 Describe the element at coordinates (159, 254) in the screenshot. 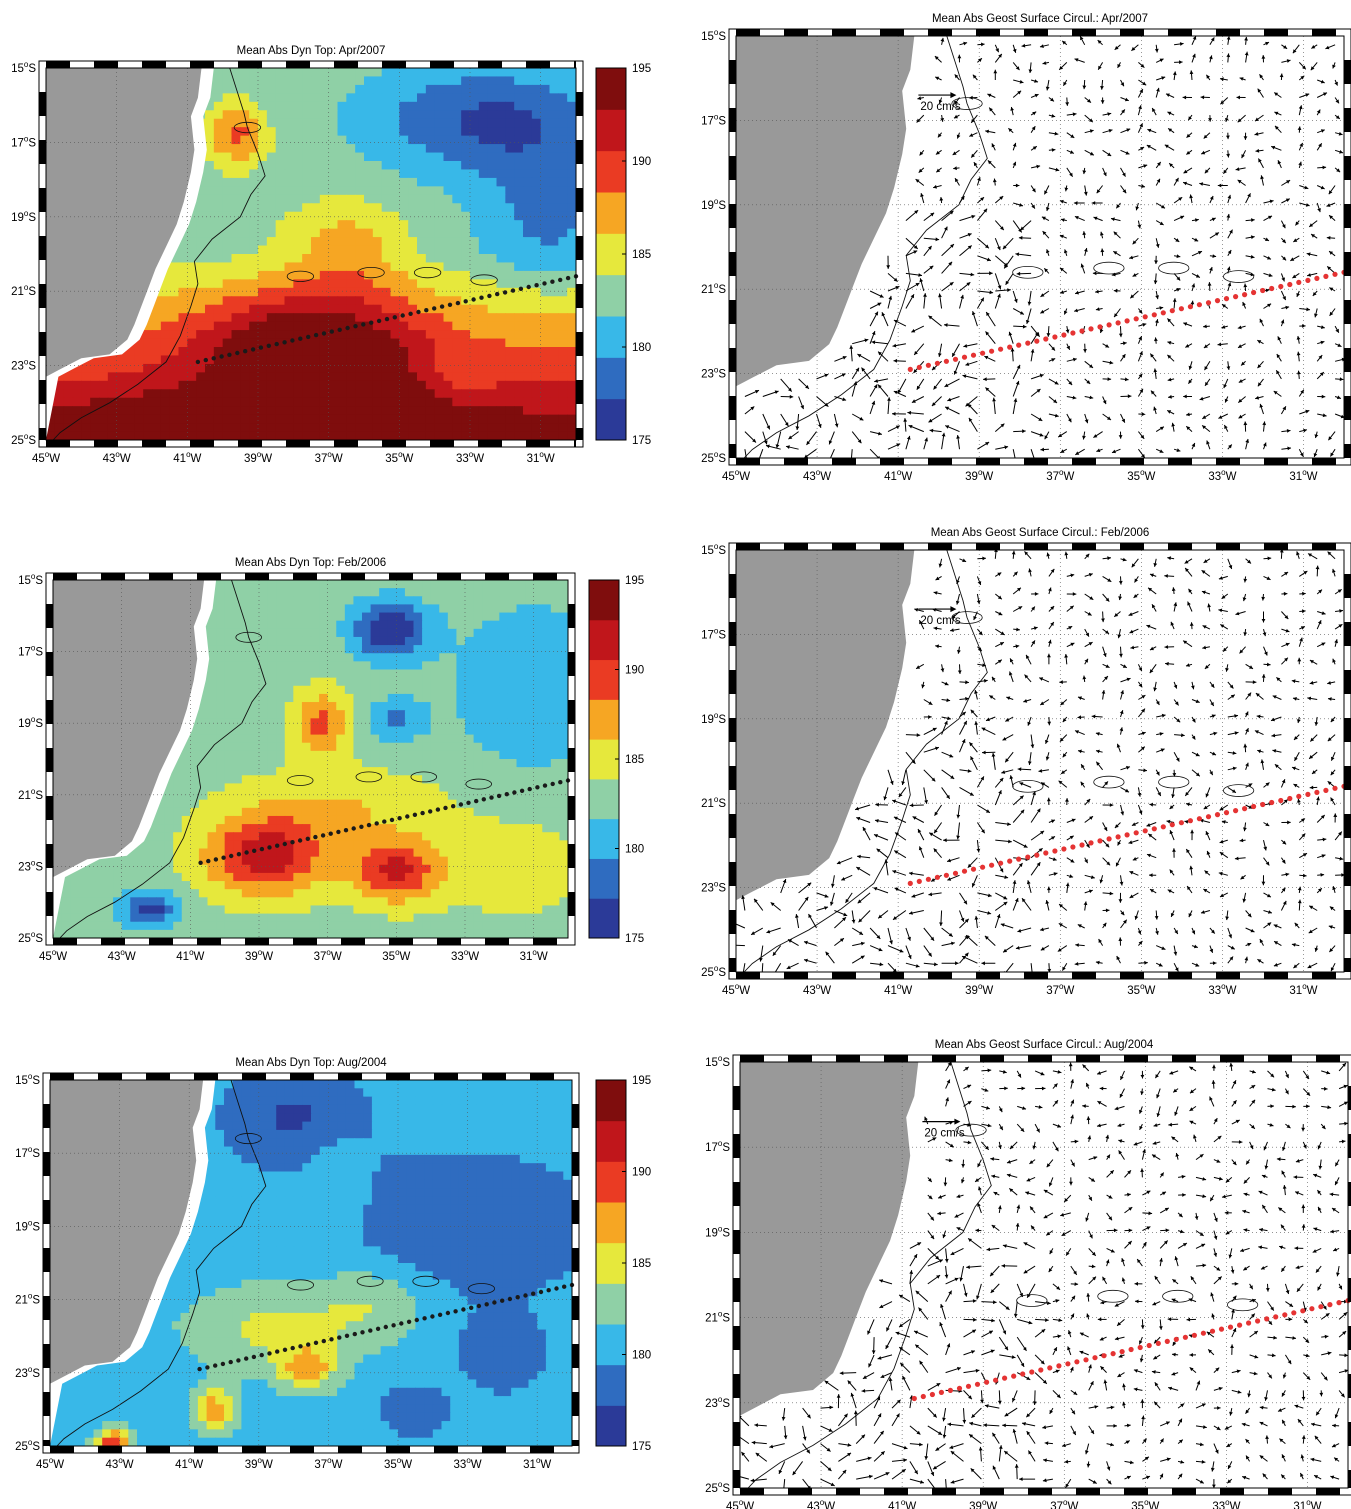

I see `isobath-line` at that location.